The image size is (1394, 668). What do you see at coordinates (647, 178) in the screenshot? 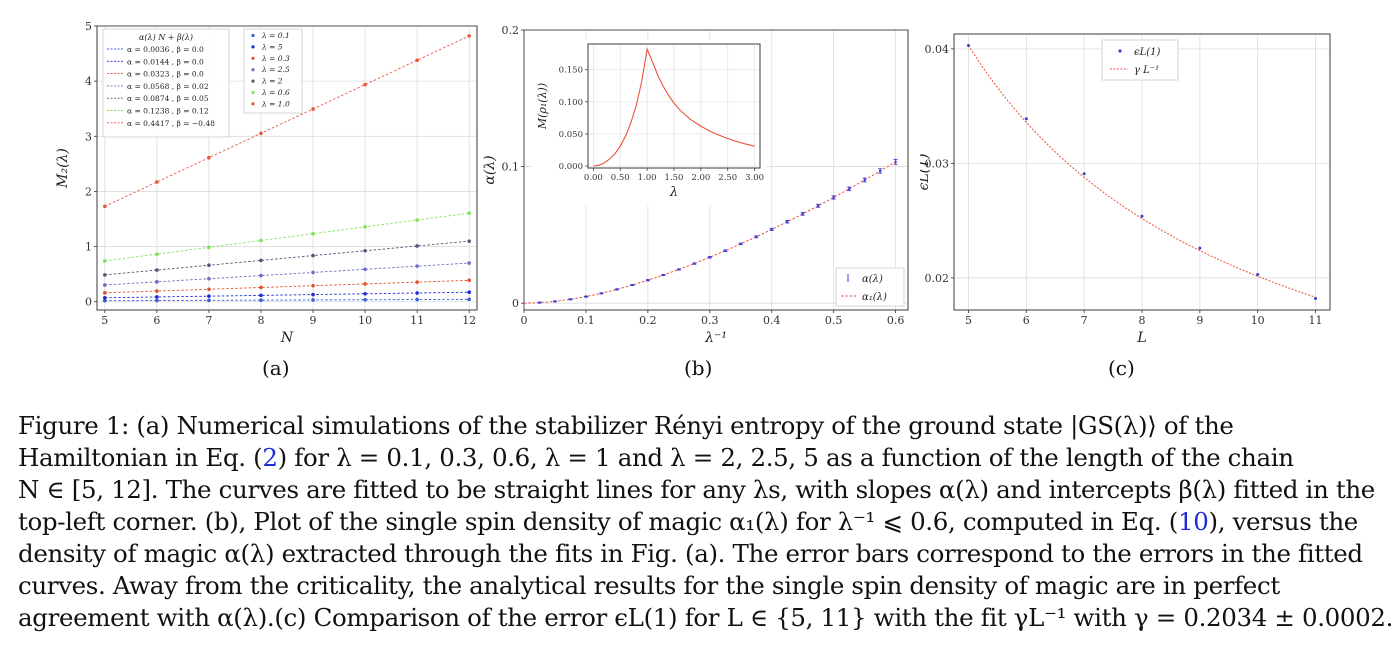
I see `inset-x-tick-label: 1.00` at bounding box center [647, 178].